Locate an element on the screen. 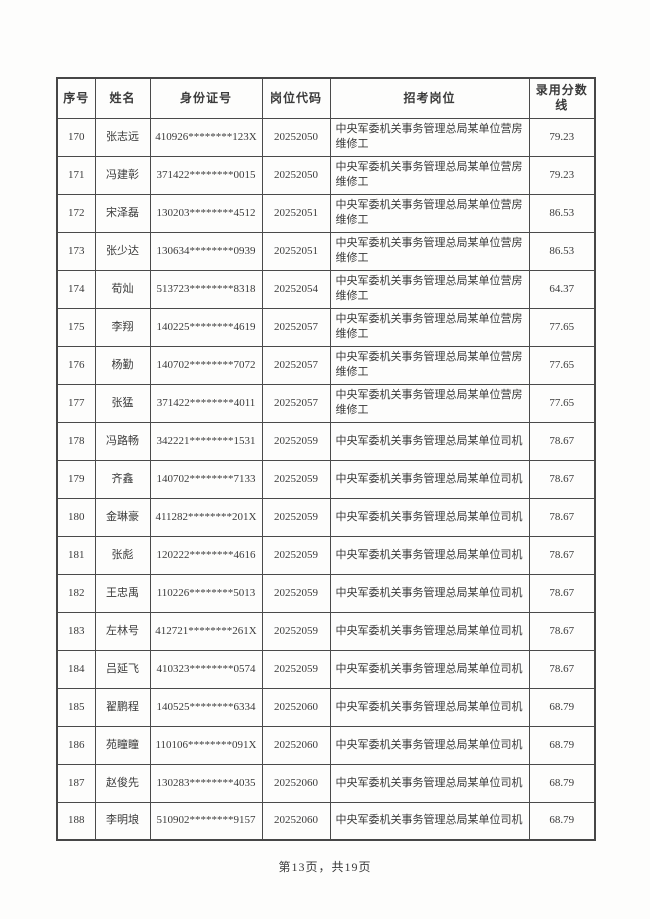  cell-index: 188 is located at coordinates (76, 821).